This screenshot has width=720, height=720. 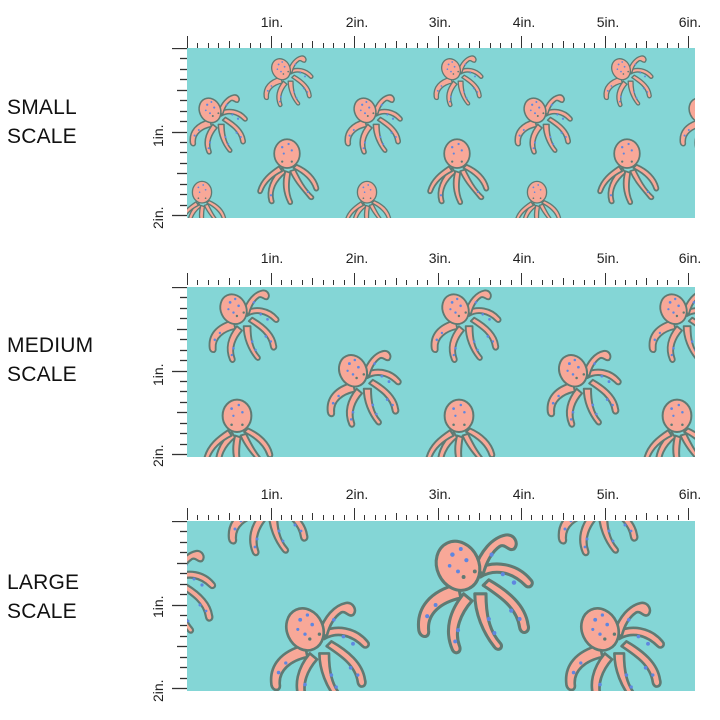 I want to click on scale-label-line1: SMALL, so click(x=42, y=107).